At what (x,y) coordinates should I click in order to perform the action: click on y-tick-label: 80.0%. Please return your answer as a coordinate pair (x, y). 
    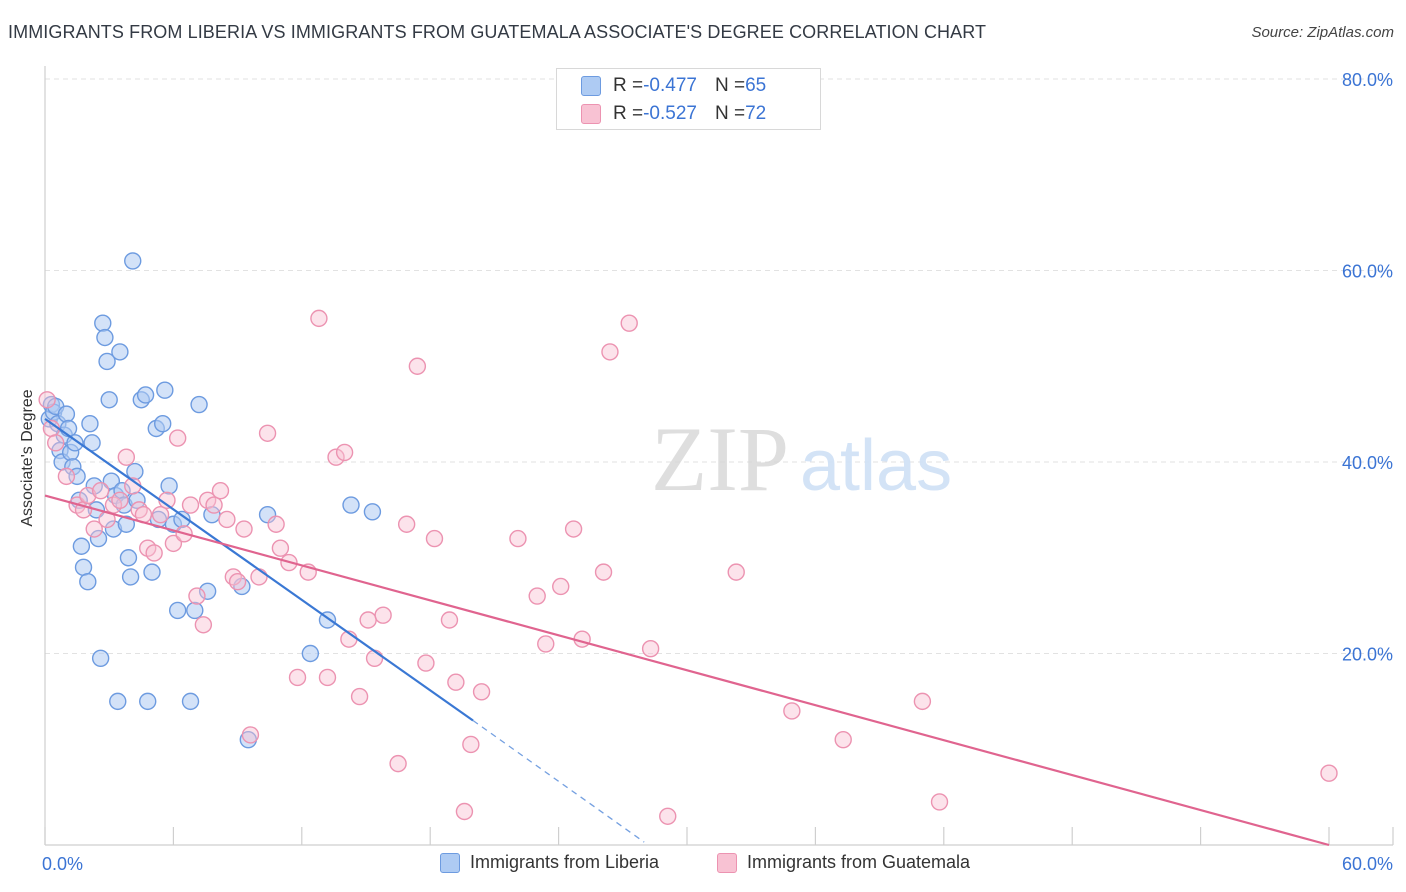
    Looking at the image, I should click on (1367, 80).